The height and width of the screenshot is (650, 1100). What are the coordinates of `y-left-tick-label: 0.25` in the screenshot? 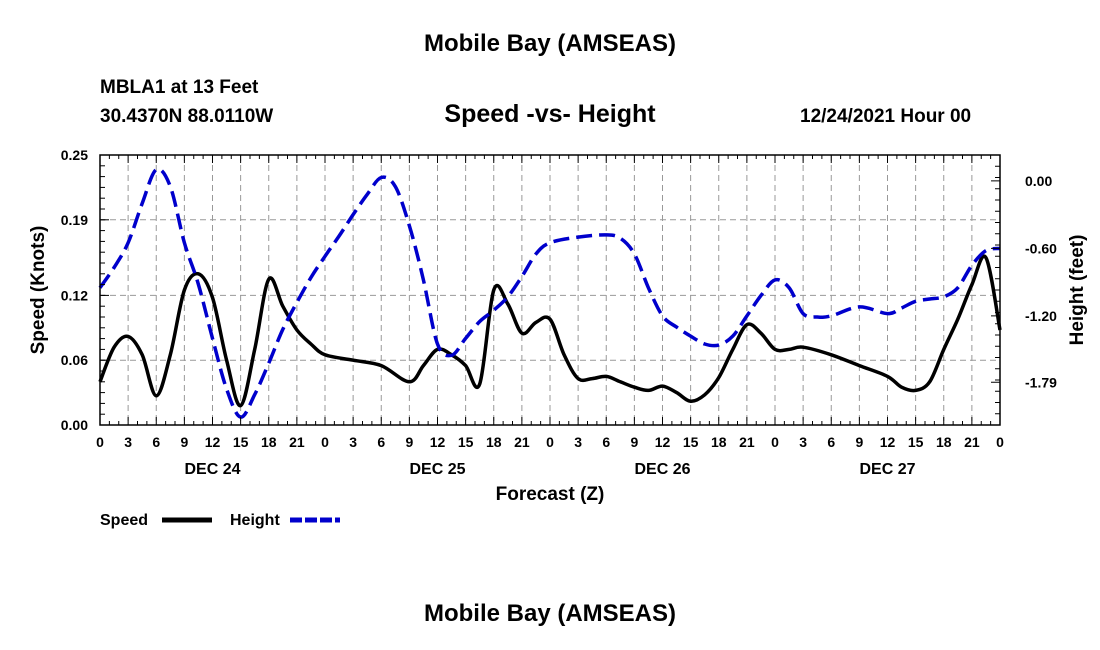 It's located at (74, 155).